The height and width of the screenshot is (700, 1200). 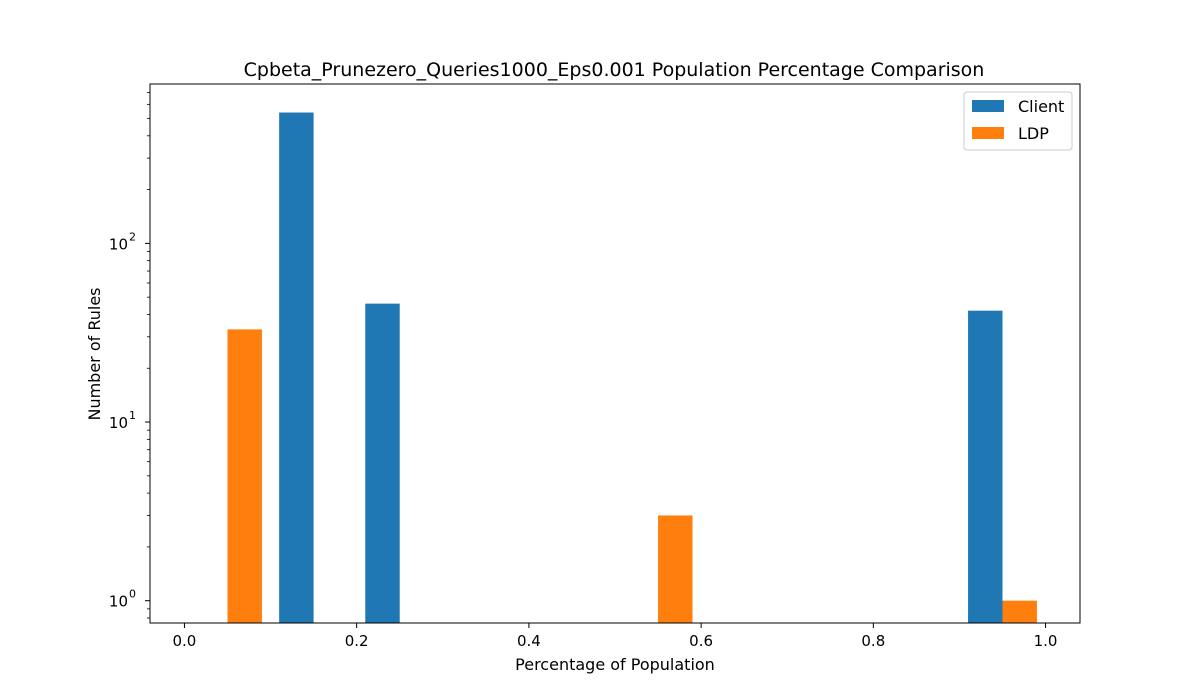 I want to click on legend-swatch-ldp, so click(x=988, y=133).